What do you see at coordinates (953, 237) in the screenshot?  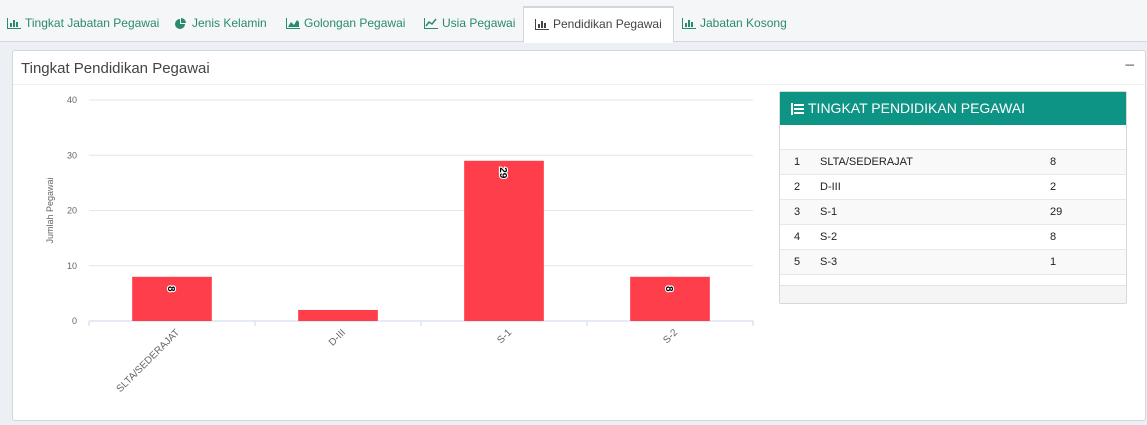 I see `table-row: 4 S-2 8` at bounding box center [953, 237].